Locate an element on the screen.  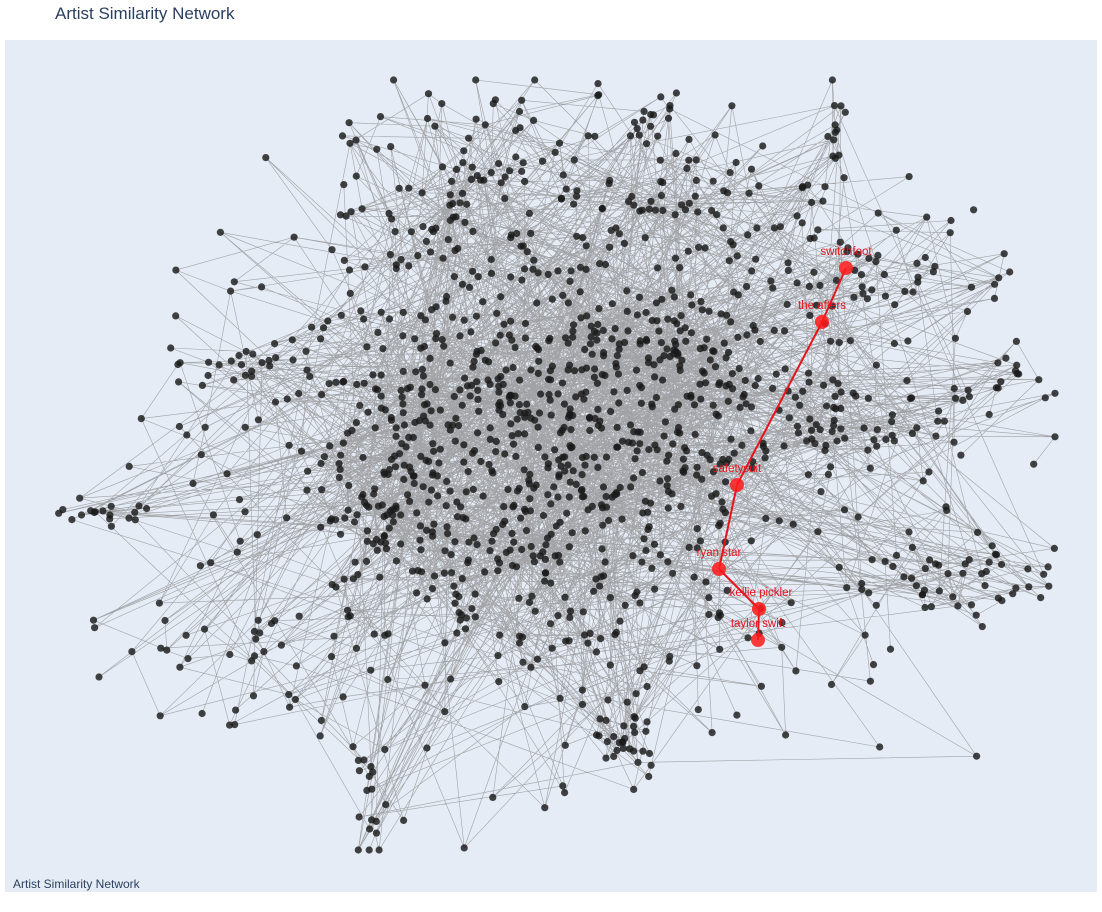
highlight-node is located at coordinates (719, 569).